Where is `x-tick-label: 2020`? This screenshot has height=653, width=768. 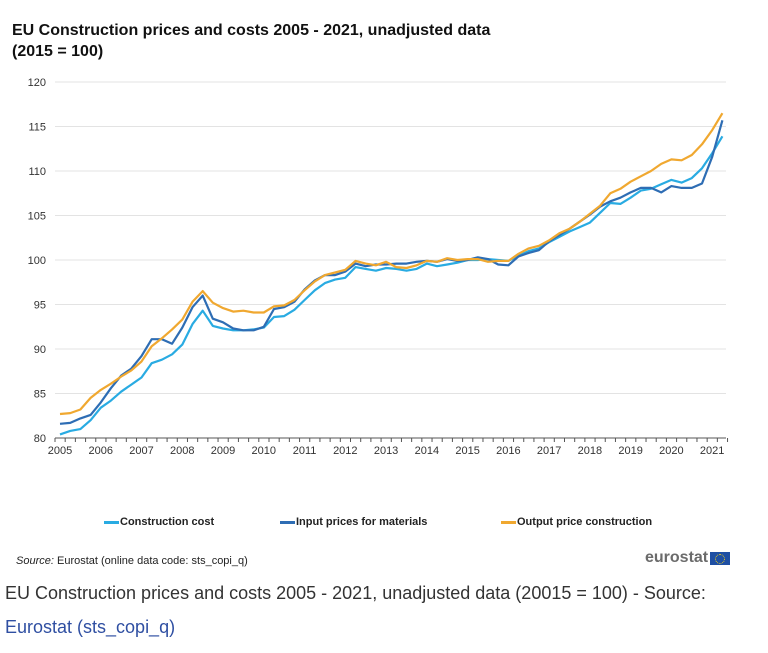 x-tick-label: 2020 is located at coordinates (671, 451).